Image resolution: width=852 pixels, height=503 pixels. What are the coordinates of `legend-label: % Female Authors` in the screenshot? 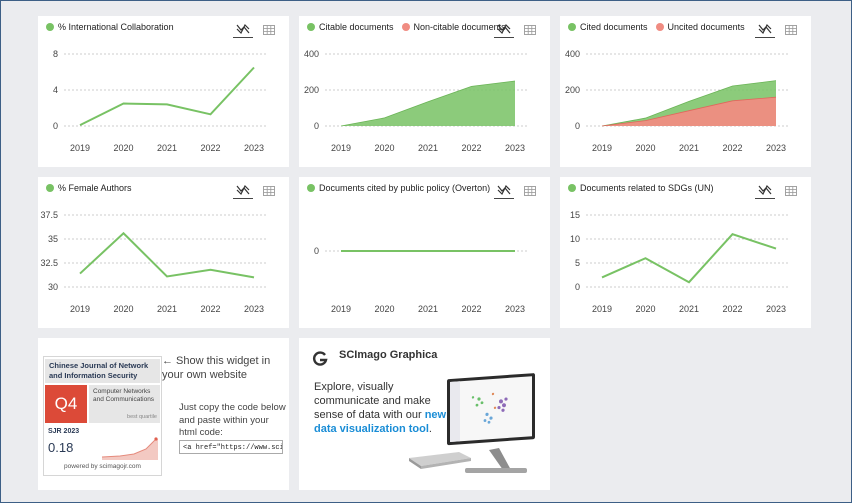 It's located at (95, 188).